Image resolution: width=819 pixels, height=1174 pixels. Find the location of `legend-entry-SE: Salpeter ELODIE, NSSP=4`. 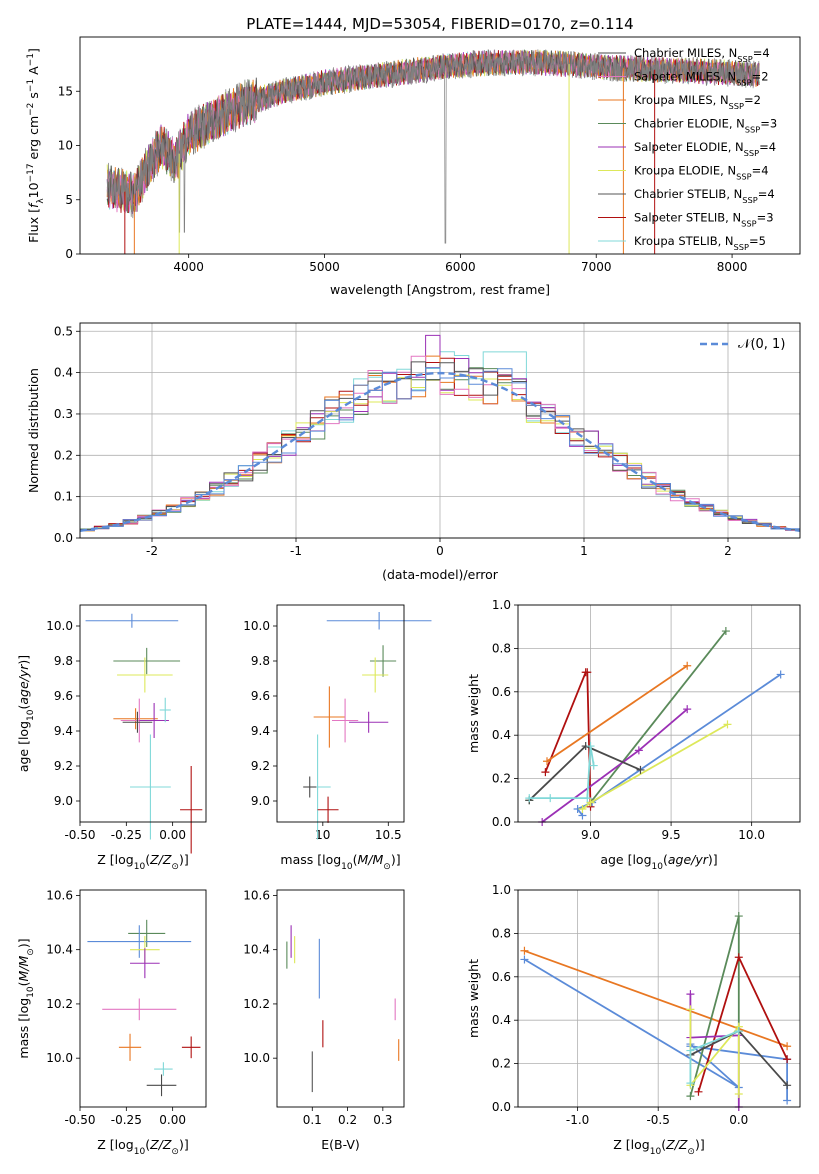

legend-entry-SE: Salpeter ELODIE, NSSP=4 is located at coordinates (705, 149).